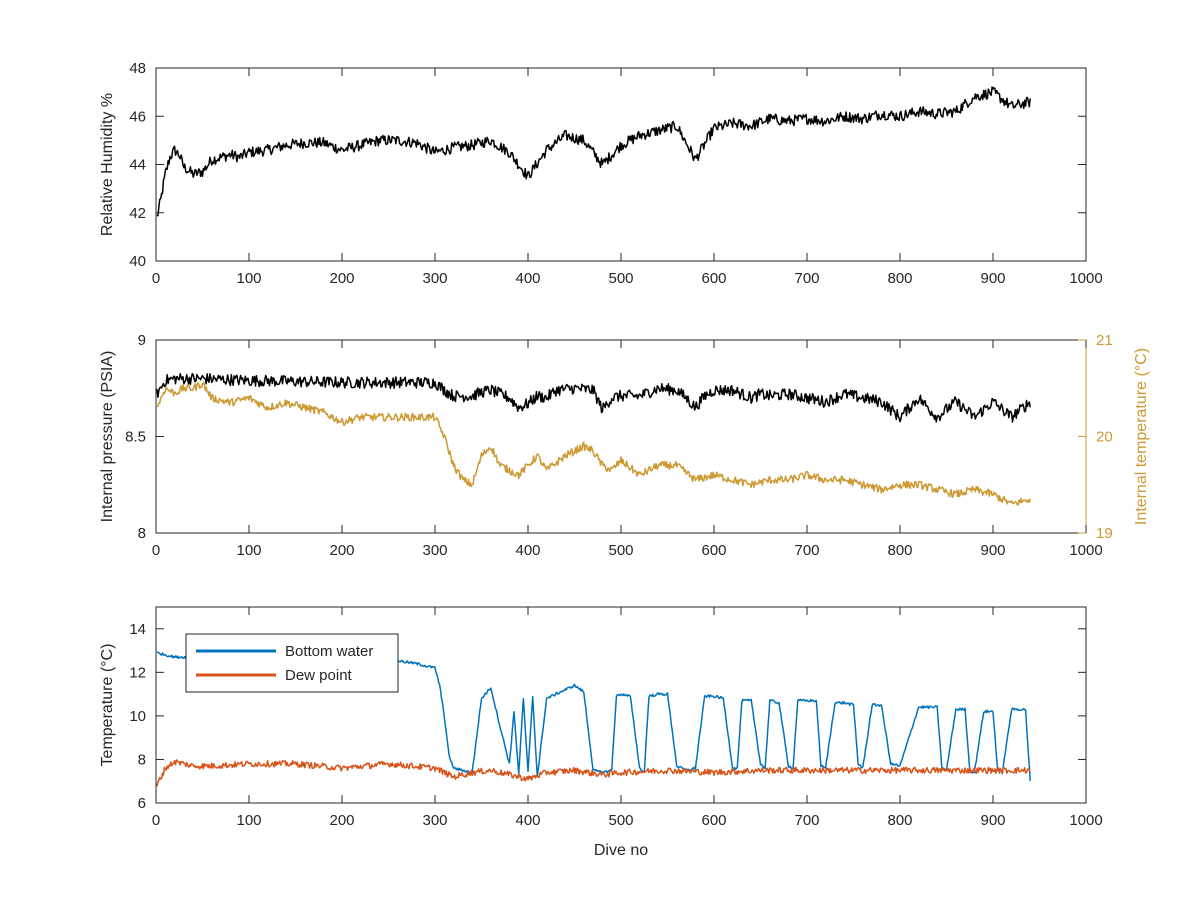  Describe the element at coordinates (137, 672) in the screenshot. I see `y-tick-label: 12` at that location.